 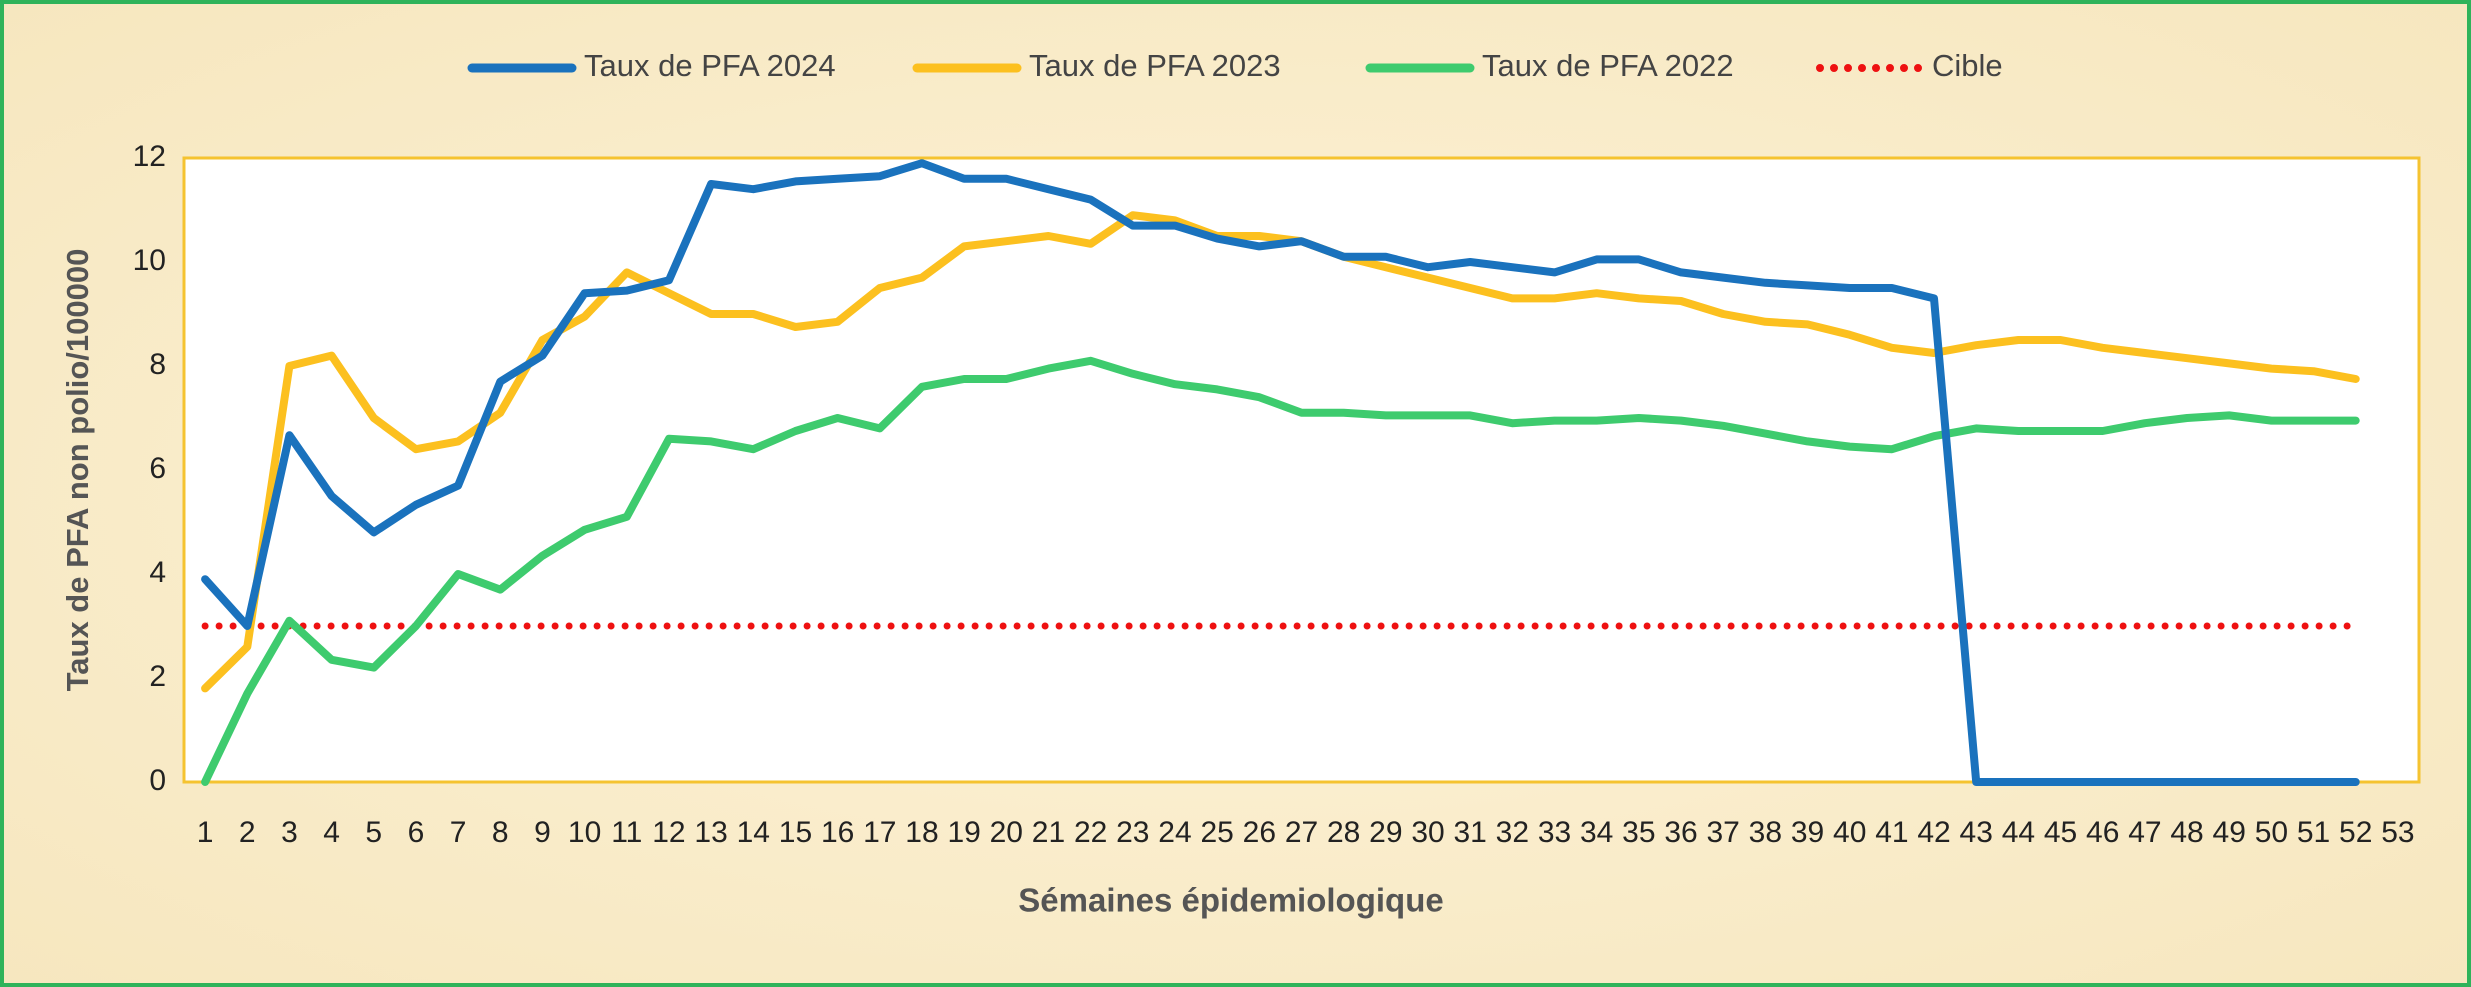 What do you see at coordinates (1230, 900) in the screenshot?
I see `x-axis-title: Sémaines épidemiologique` at bounding box center [1230, 900].